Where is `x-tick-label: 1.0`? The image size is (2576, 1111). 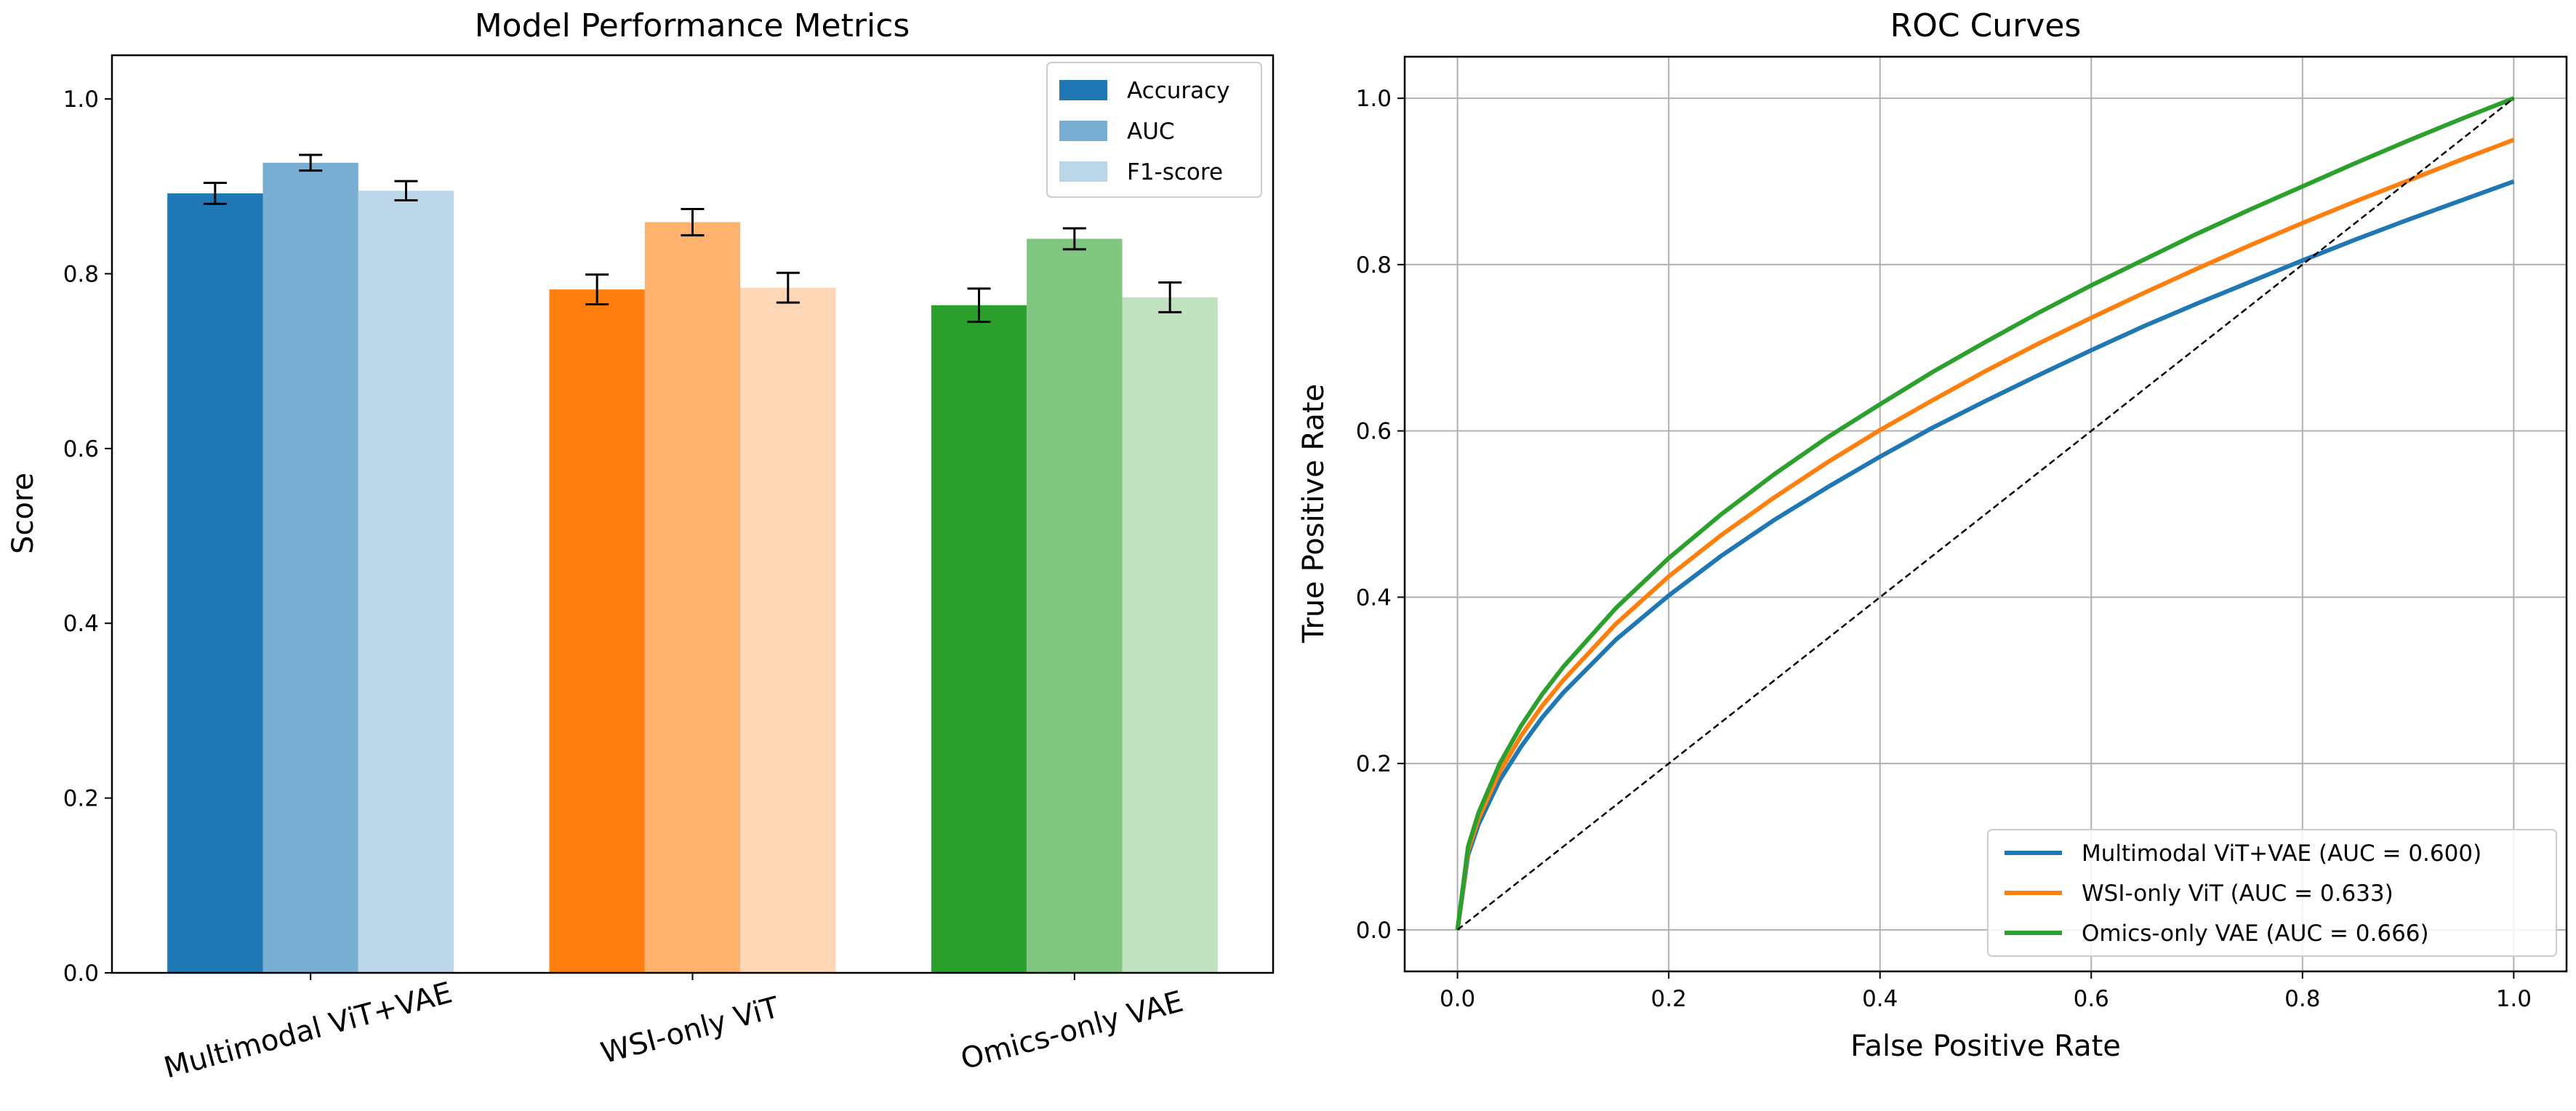 x-tick-label: 1.0 is located at coordinates (2514, 999).